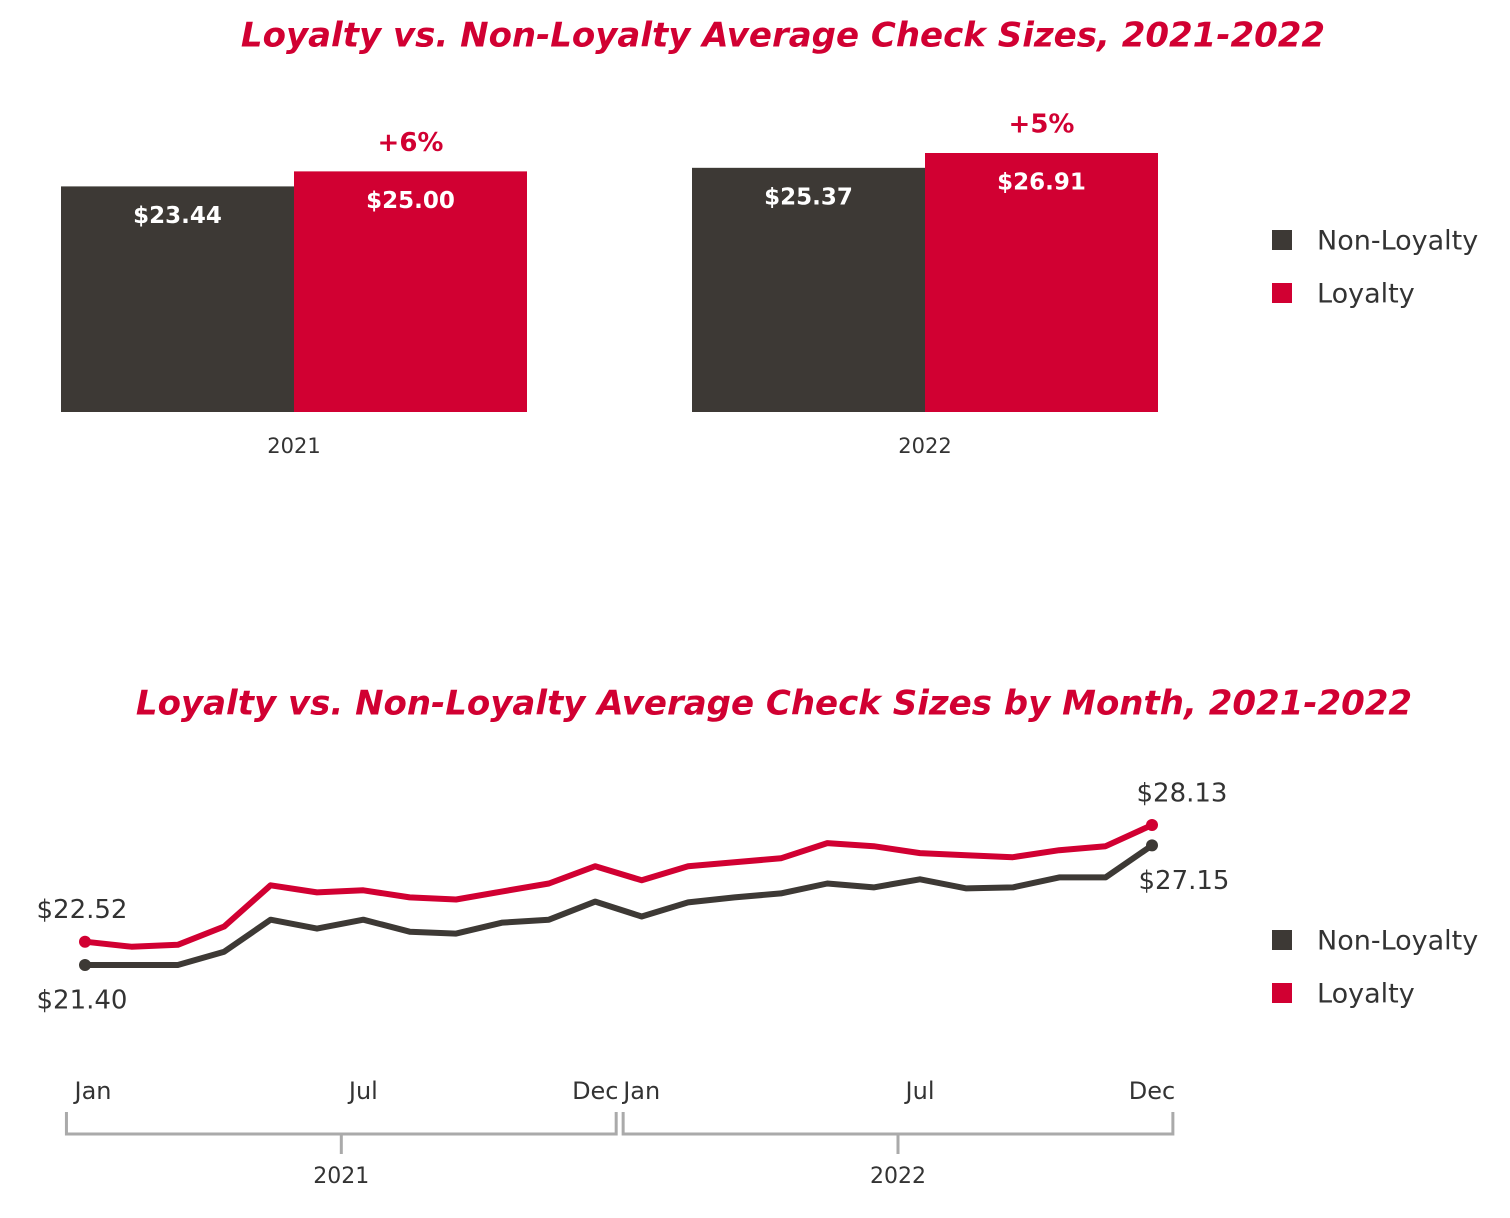 This screenshot has width=1510, height=1218. What do you see at coordinates (177, 216) in the screenshot?
I see `value-label: $23.44` at bounding box center [177, 216].